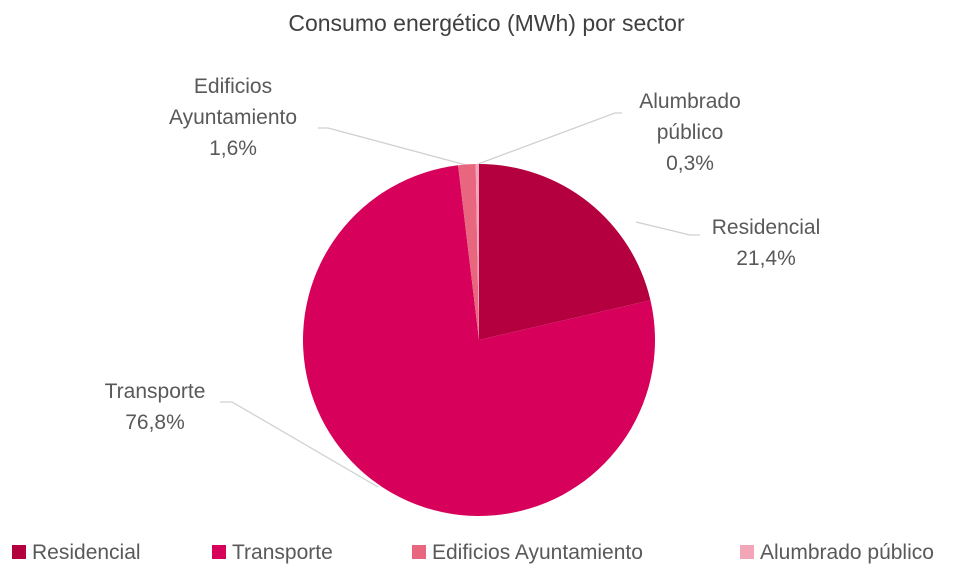 The height and width of the screenshot is (572, 973). I want to click on legend-item: Transporte, so click(272, 553).